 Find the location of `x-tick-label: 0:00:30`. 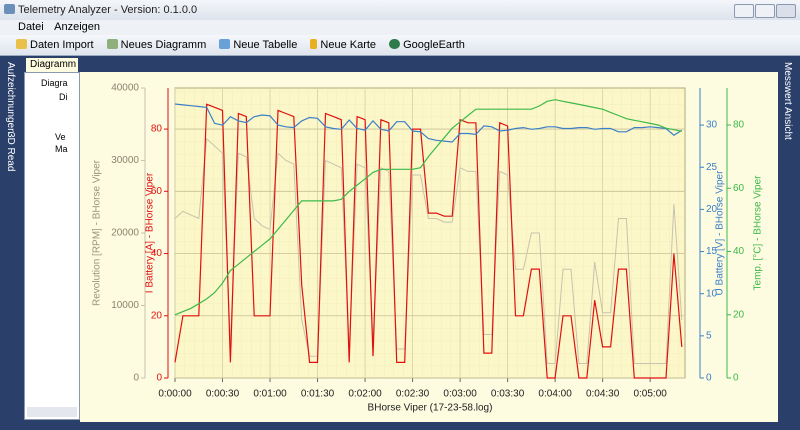

x-tick-label: 0:00:30 is located at coordinates (223, 394).